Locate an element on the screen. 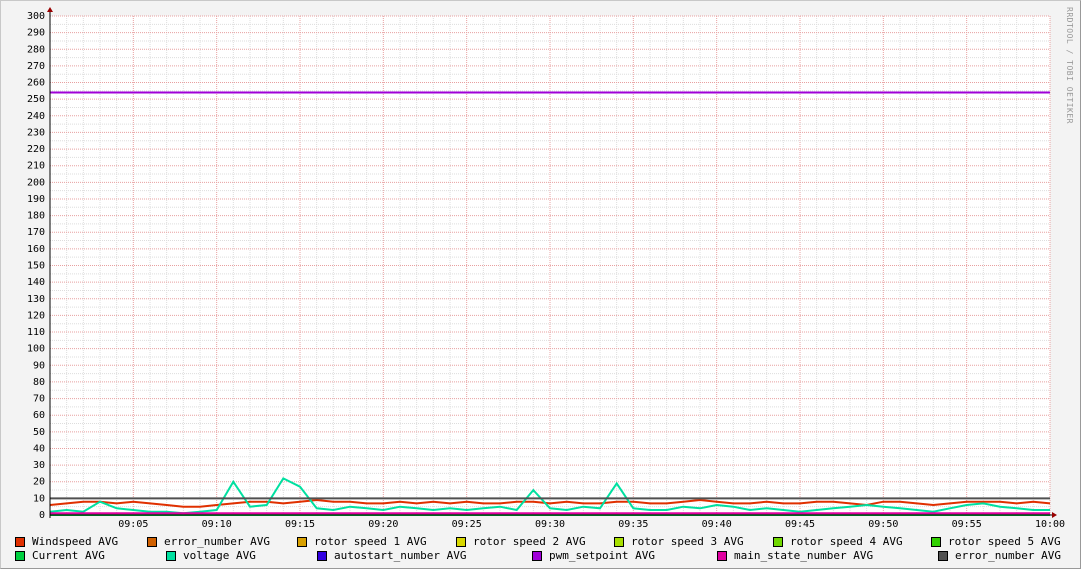 This screenshot has width=1081, height=569. legend-item: rotor speed 3 AVG is located at coordinates (679, 541).